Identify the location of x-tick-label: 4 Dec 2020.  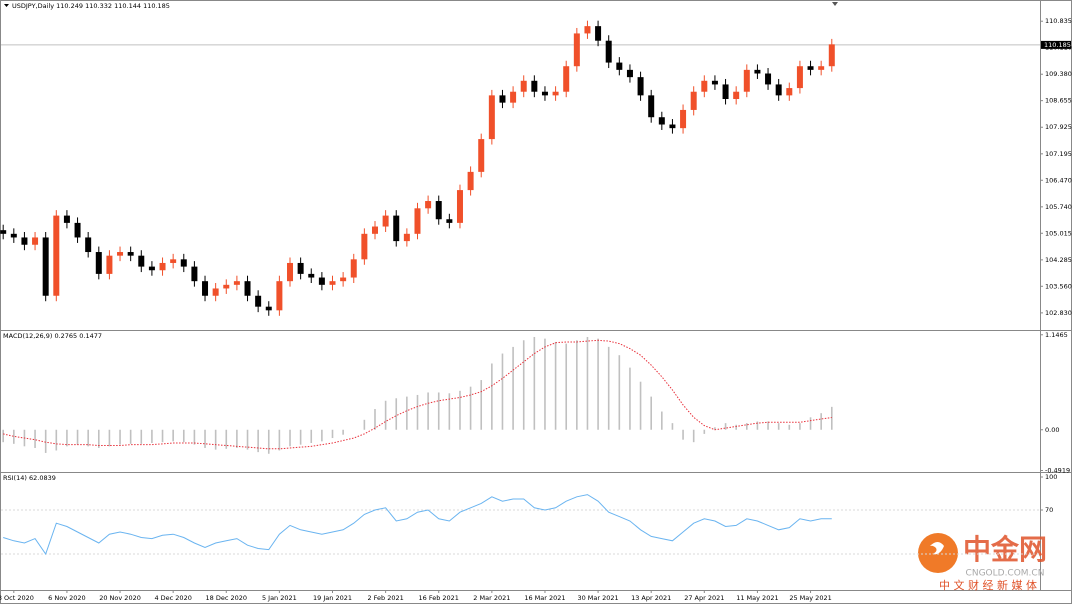
(172, 598).